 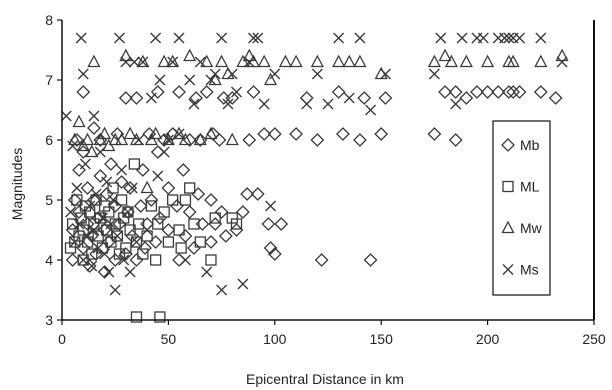 I want to click on y-tick-label: 7, so click(x=49, y=80).